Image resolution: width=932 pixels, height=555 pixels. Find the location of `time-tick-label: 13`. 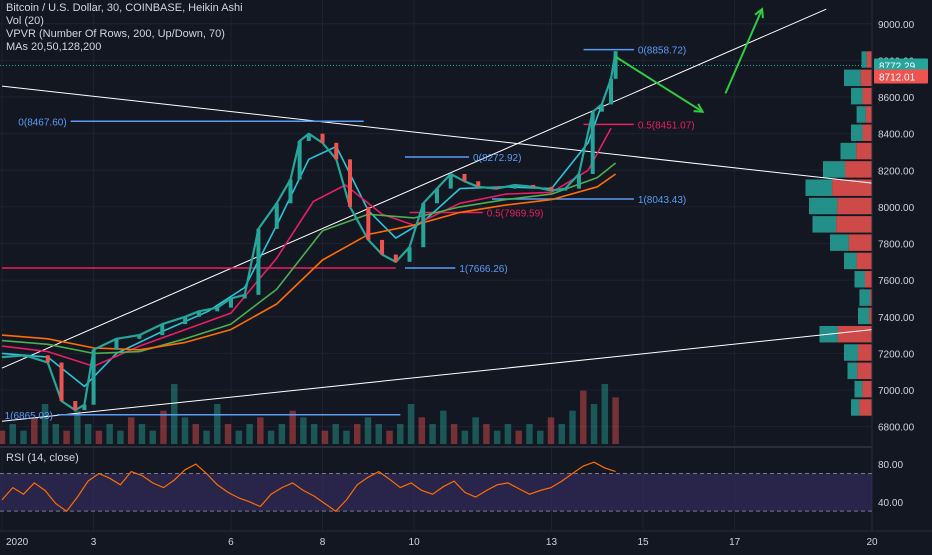

time-tick-label: 13 is located at coordinates (552, 542).